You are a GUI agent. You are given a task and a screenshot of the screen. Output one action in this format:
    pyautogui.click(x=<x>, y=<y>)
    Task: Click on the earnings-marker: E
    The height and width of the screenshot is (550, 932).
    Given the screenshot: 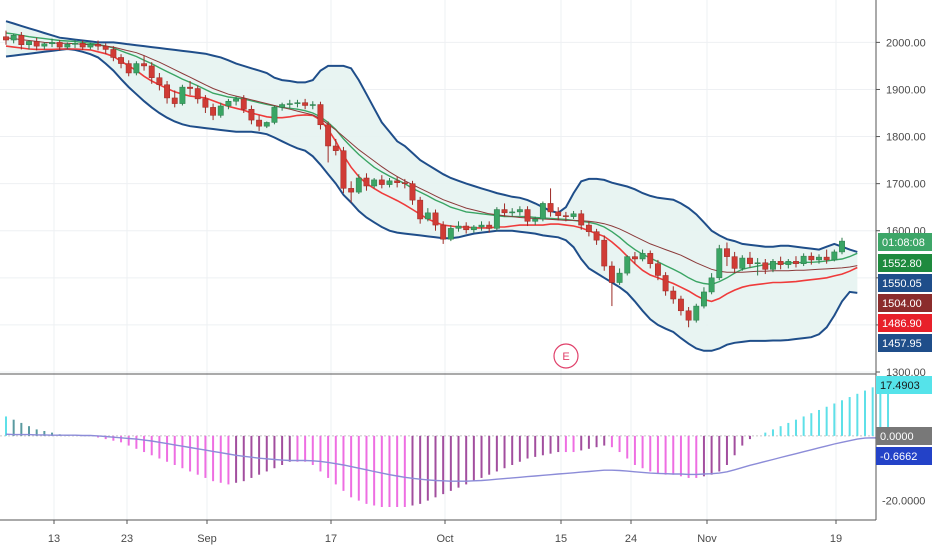 What is the action you would take?
    pyautogui.click(x=566, y=356)
    